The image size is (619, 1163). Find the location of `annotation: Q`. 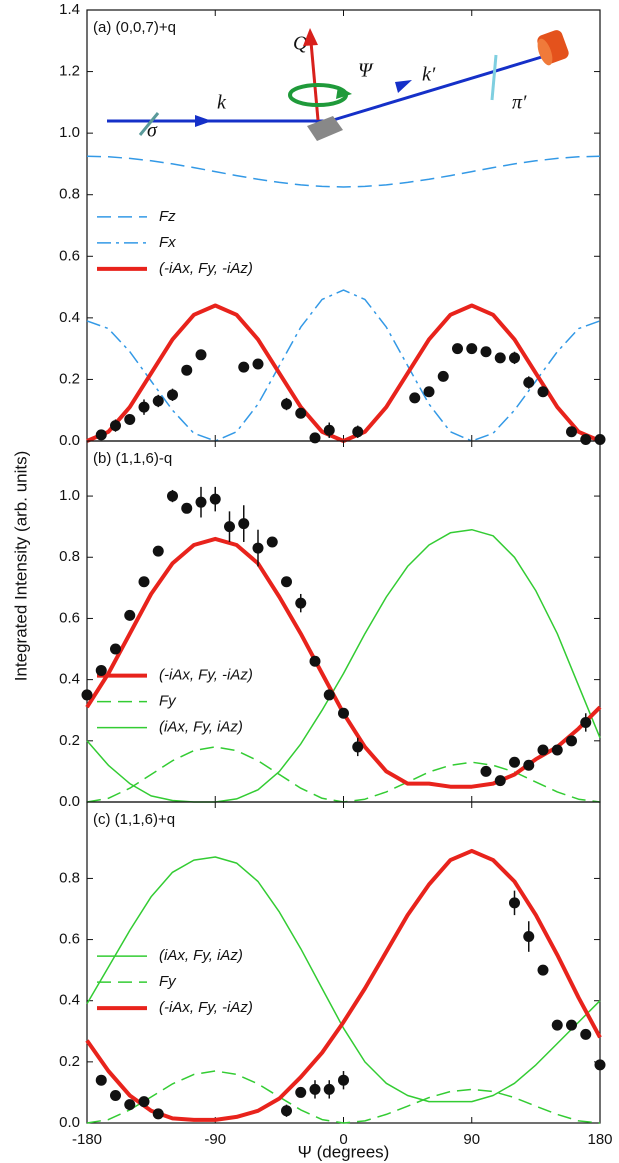

annotation: Q is located at coordinates (300, 44).